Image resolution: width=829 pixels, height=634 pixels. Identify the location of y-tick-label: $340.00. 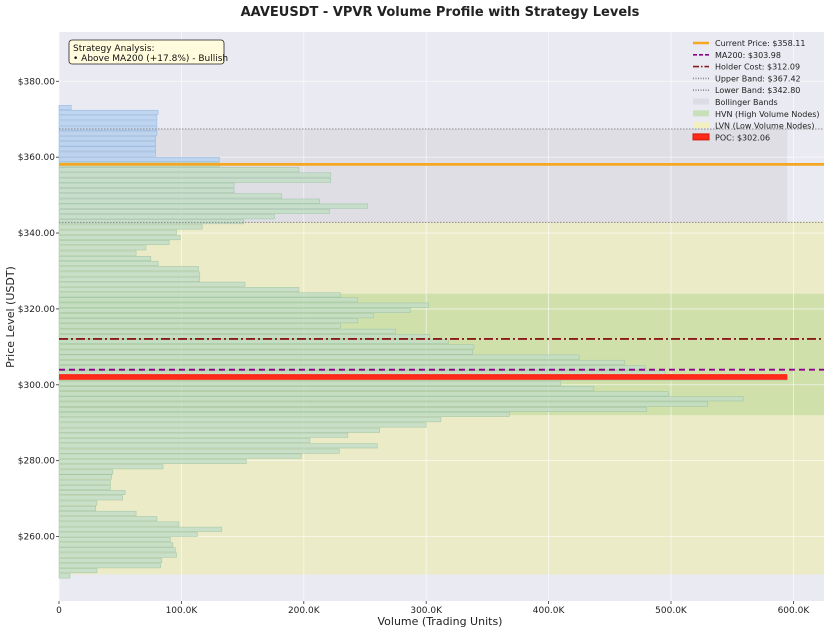
(36, 234).